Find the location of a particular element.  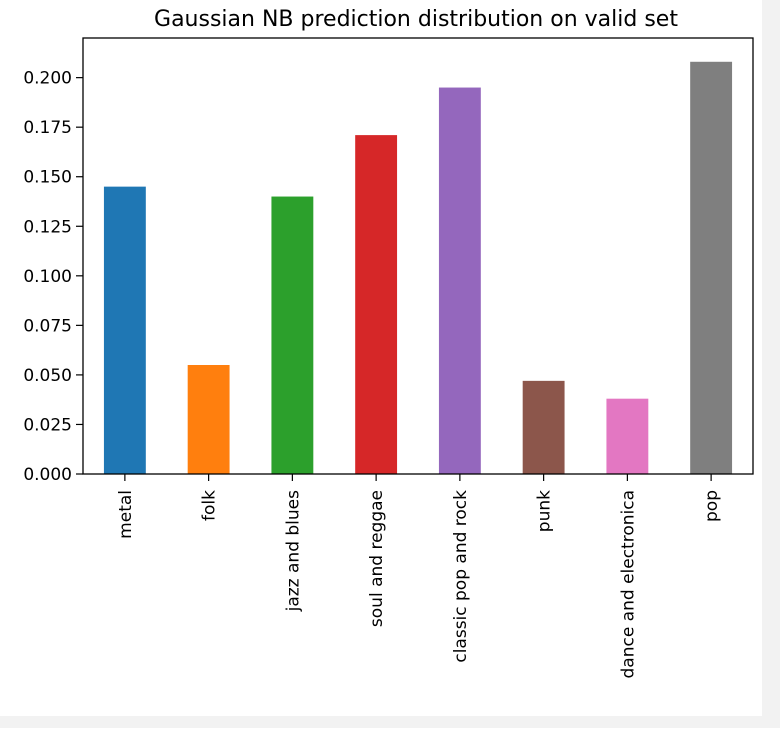

y-tick-label: 0.075 is located at coordinates (47, 326).